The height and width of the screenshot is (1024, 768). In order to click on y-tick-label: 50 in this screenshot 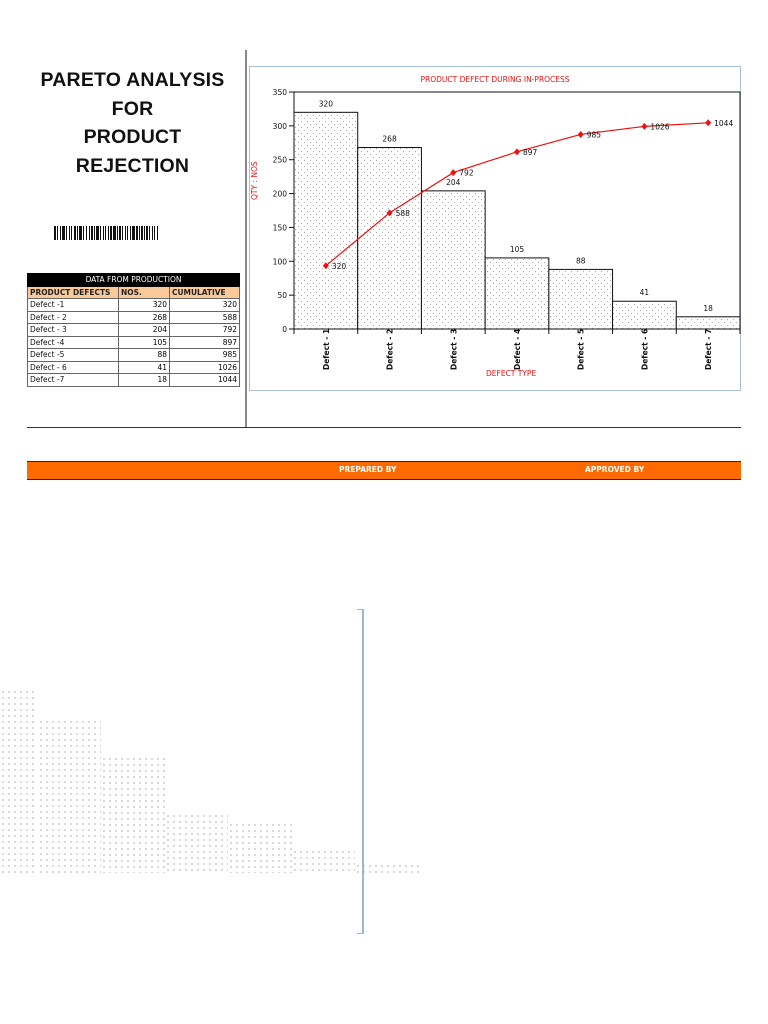, I will do `click(282, 295)`.